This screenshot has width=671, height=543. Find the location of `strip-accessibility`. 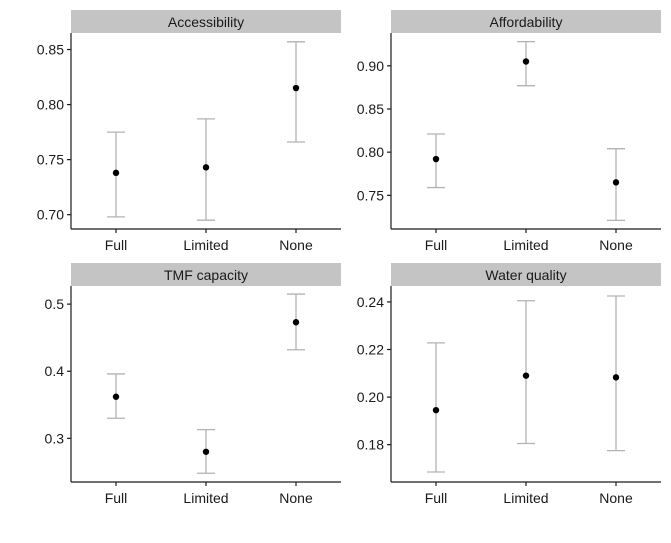

strip-accessibility is located at coordinates (206, 21).